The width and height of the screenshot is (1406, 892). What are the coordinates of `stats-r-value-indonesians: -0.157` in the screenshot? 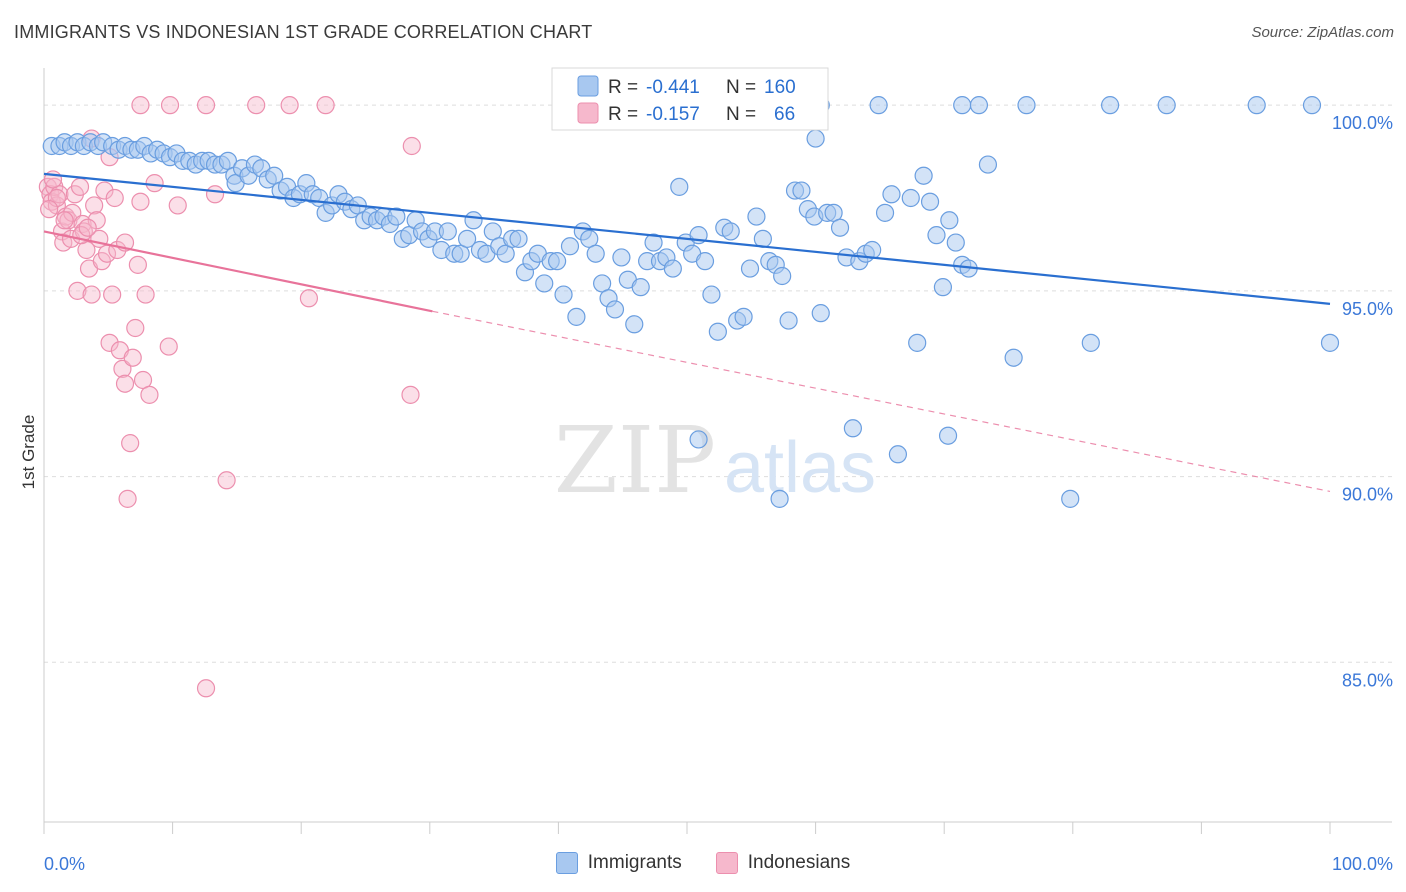 It's located at (673, 114).